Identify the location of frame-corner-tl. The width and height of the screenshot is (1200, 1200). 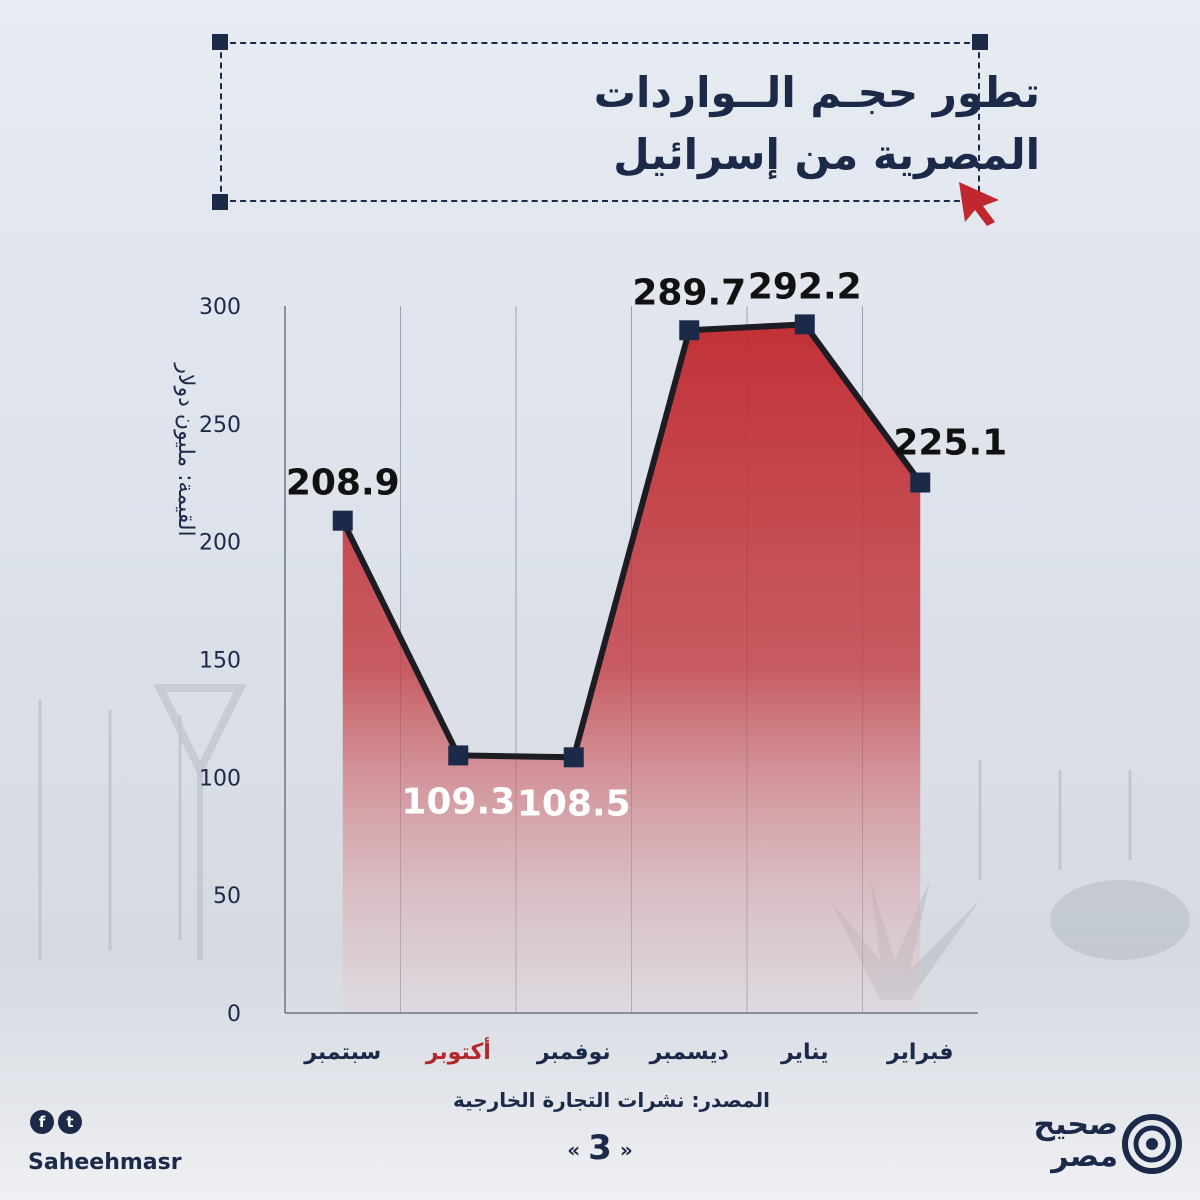
(220, 42).